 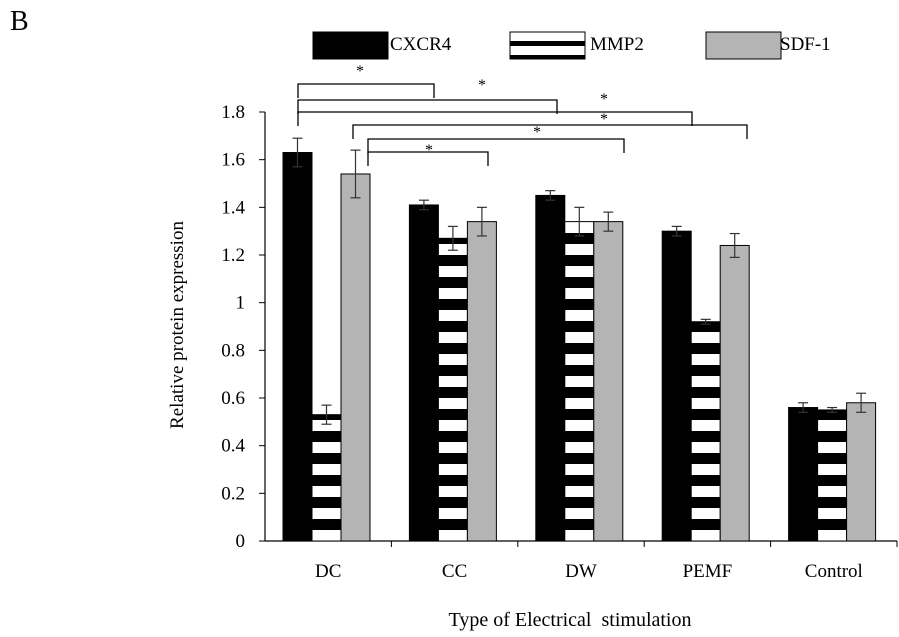 I want to click on legend-label: MMP2, so click(x=617, y=44).